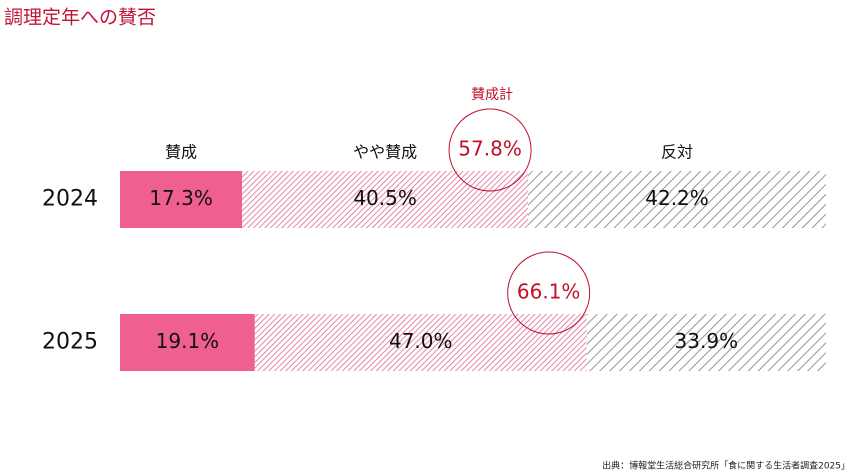 This screenshot has height=476, width=857. I want to click on series-label: 反対, so click(677, 152).